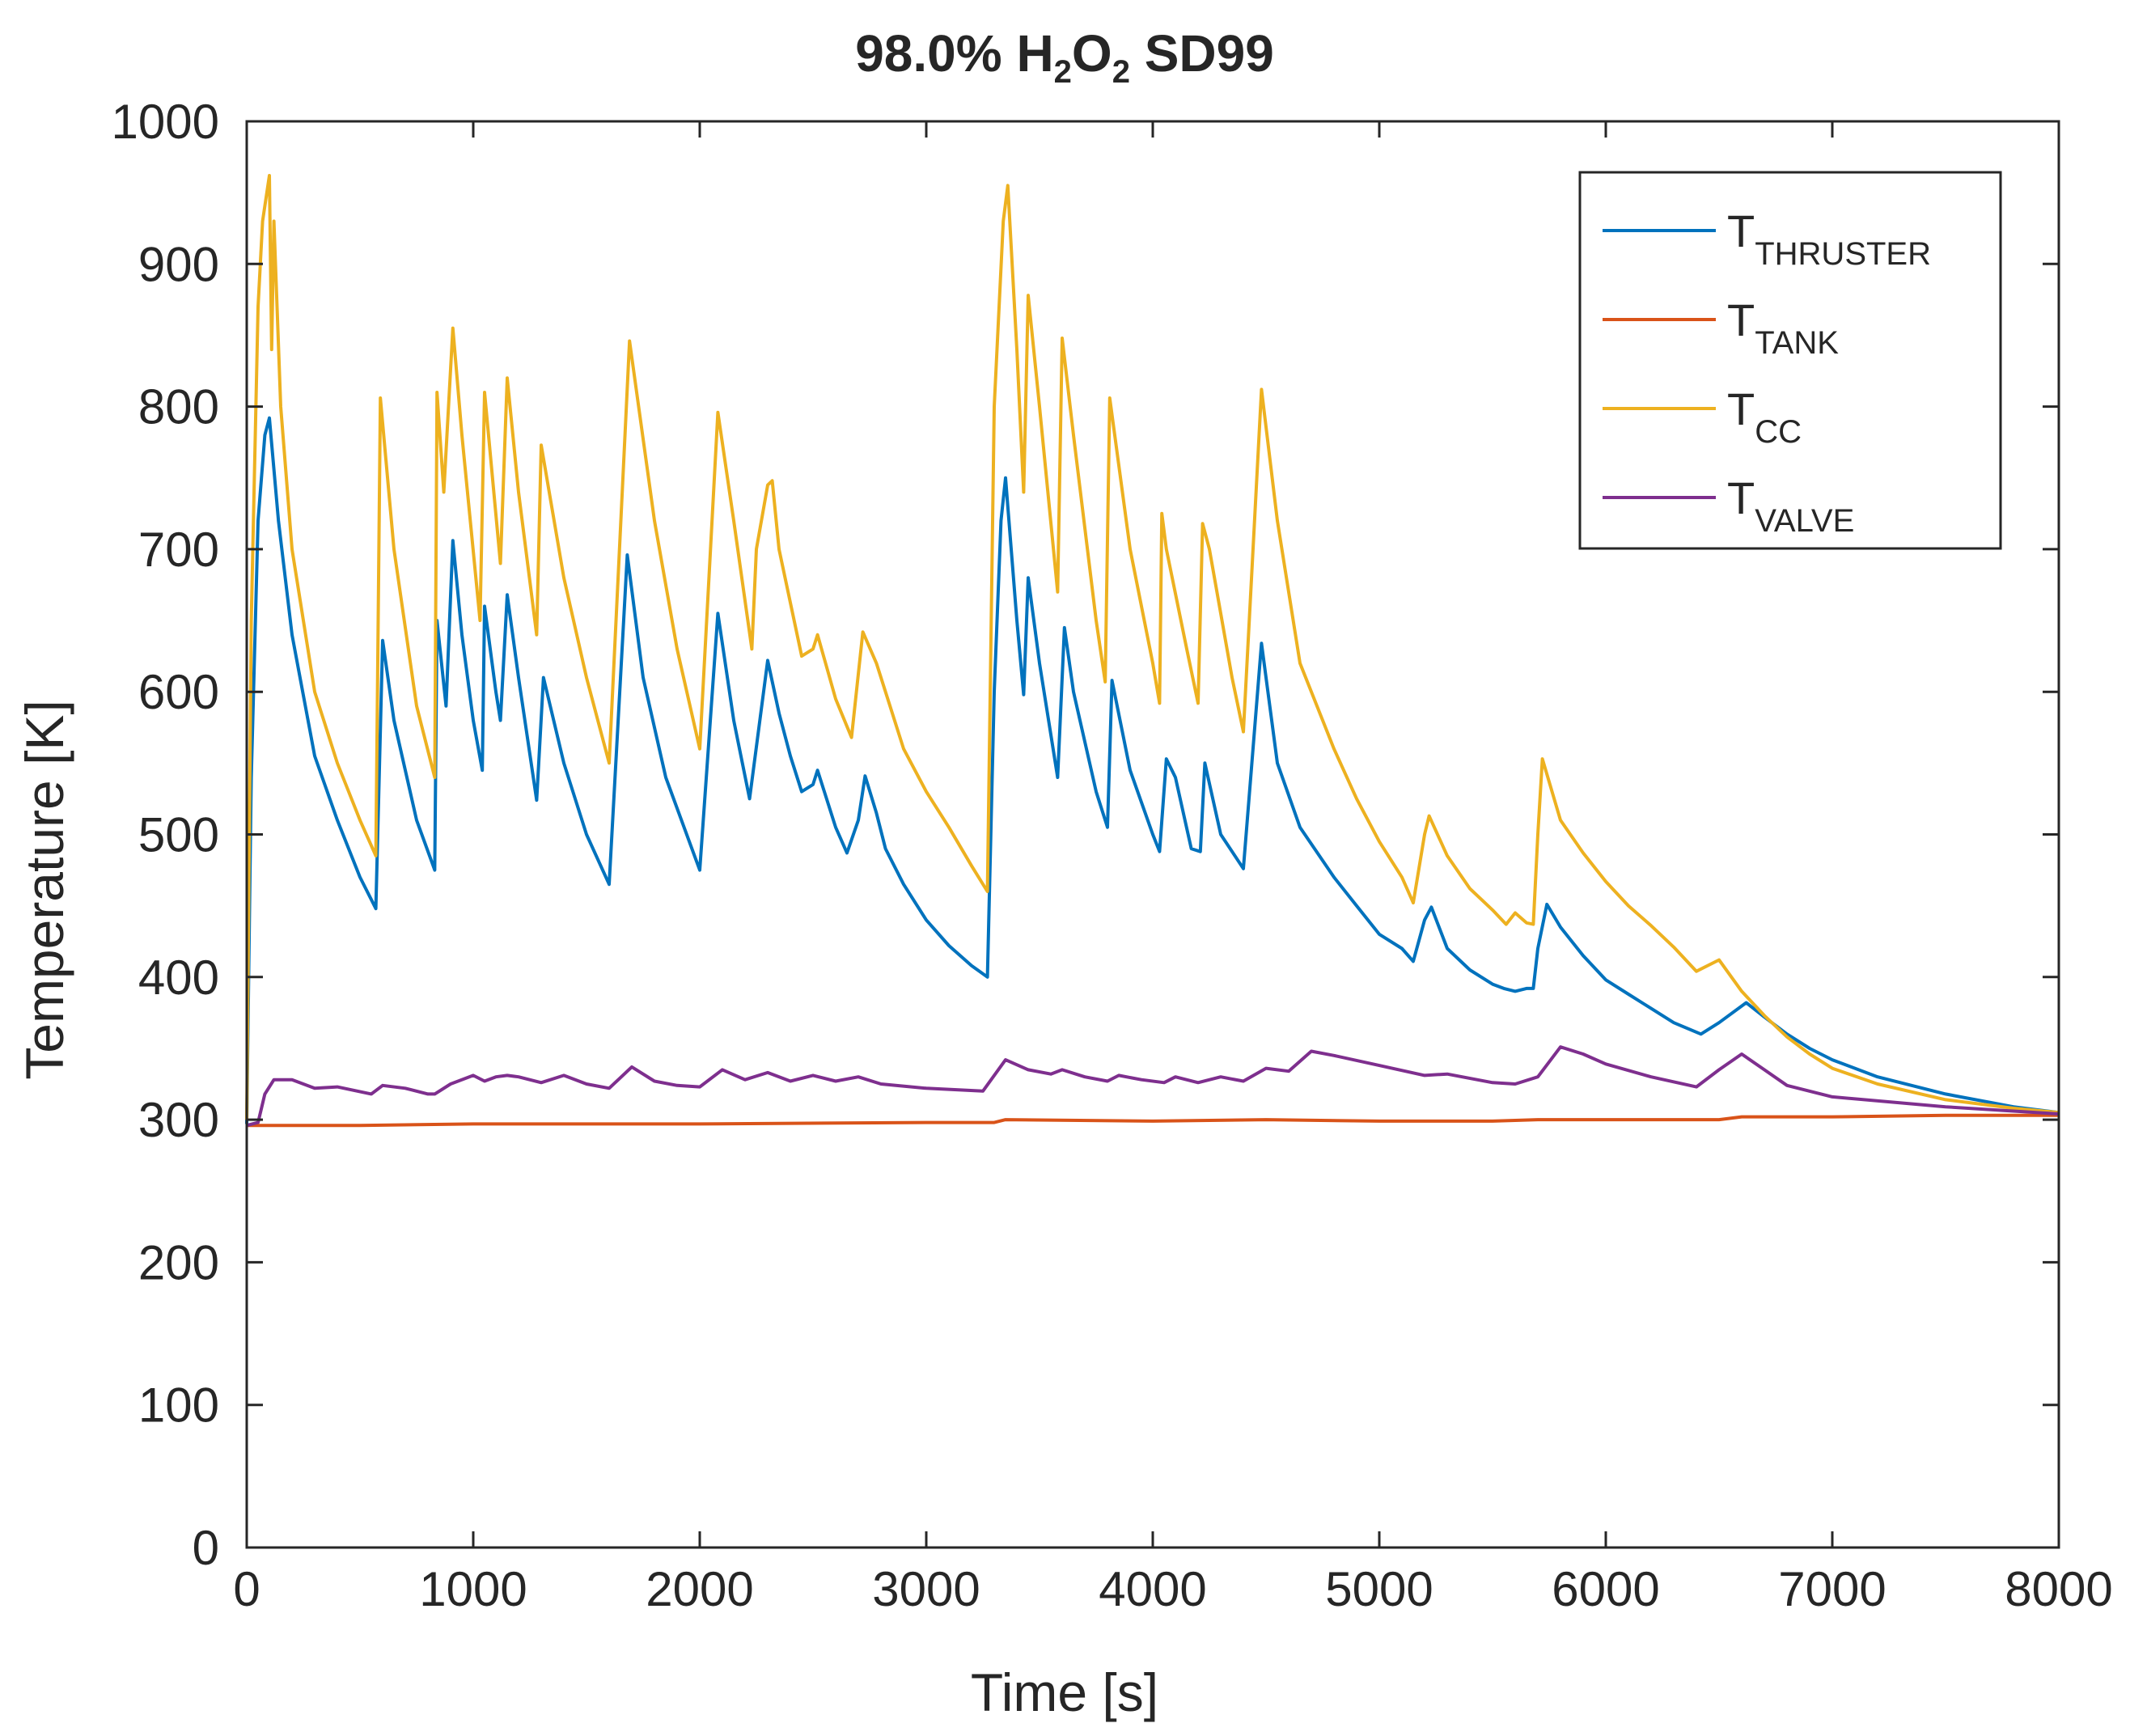 The height and width of the screenshot is (1736, 2130). I want to click on legend-entry: TCC, so click(1764, 416).